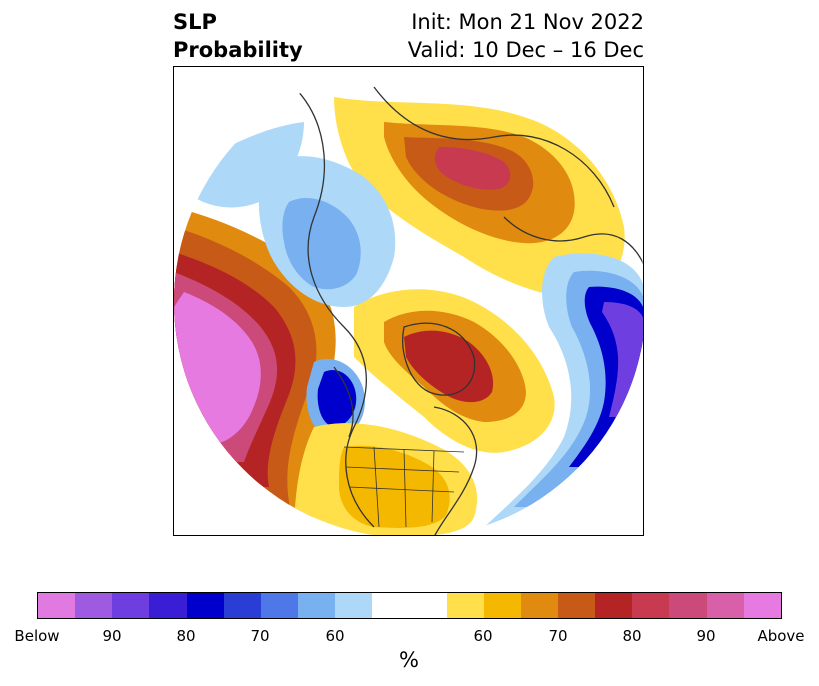  I want to click on title-variable: SLP, so click(195, 22).